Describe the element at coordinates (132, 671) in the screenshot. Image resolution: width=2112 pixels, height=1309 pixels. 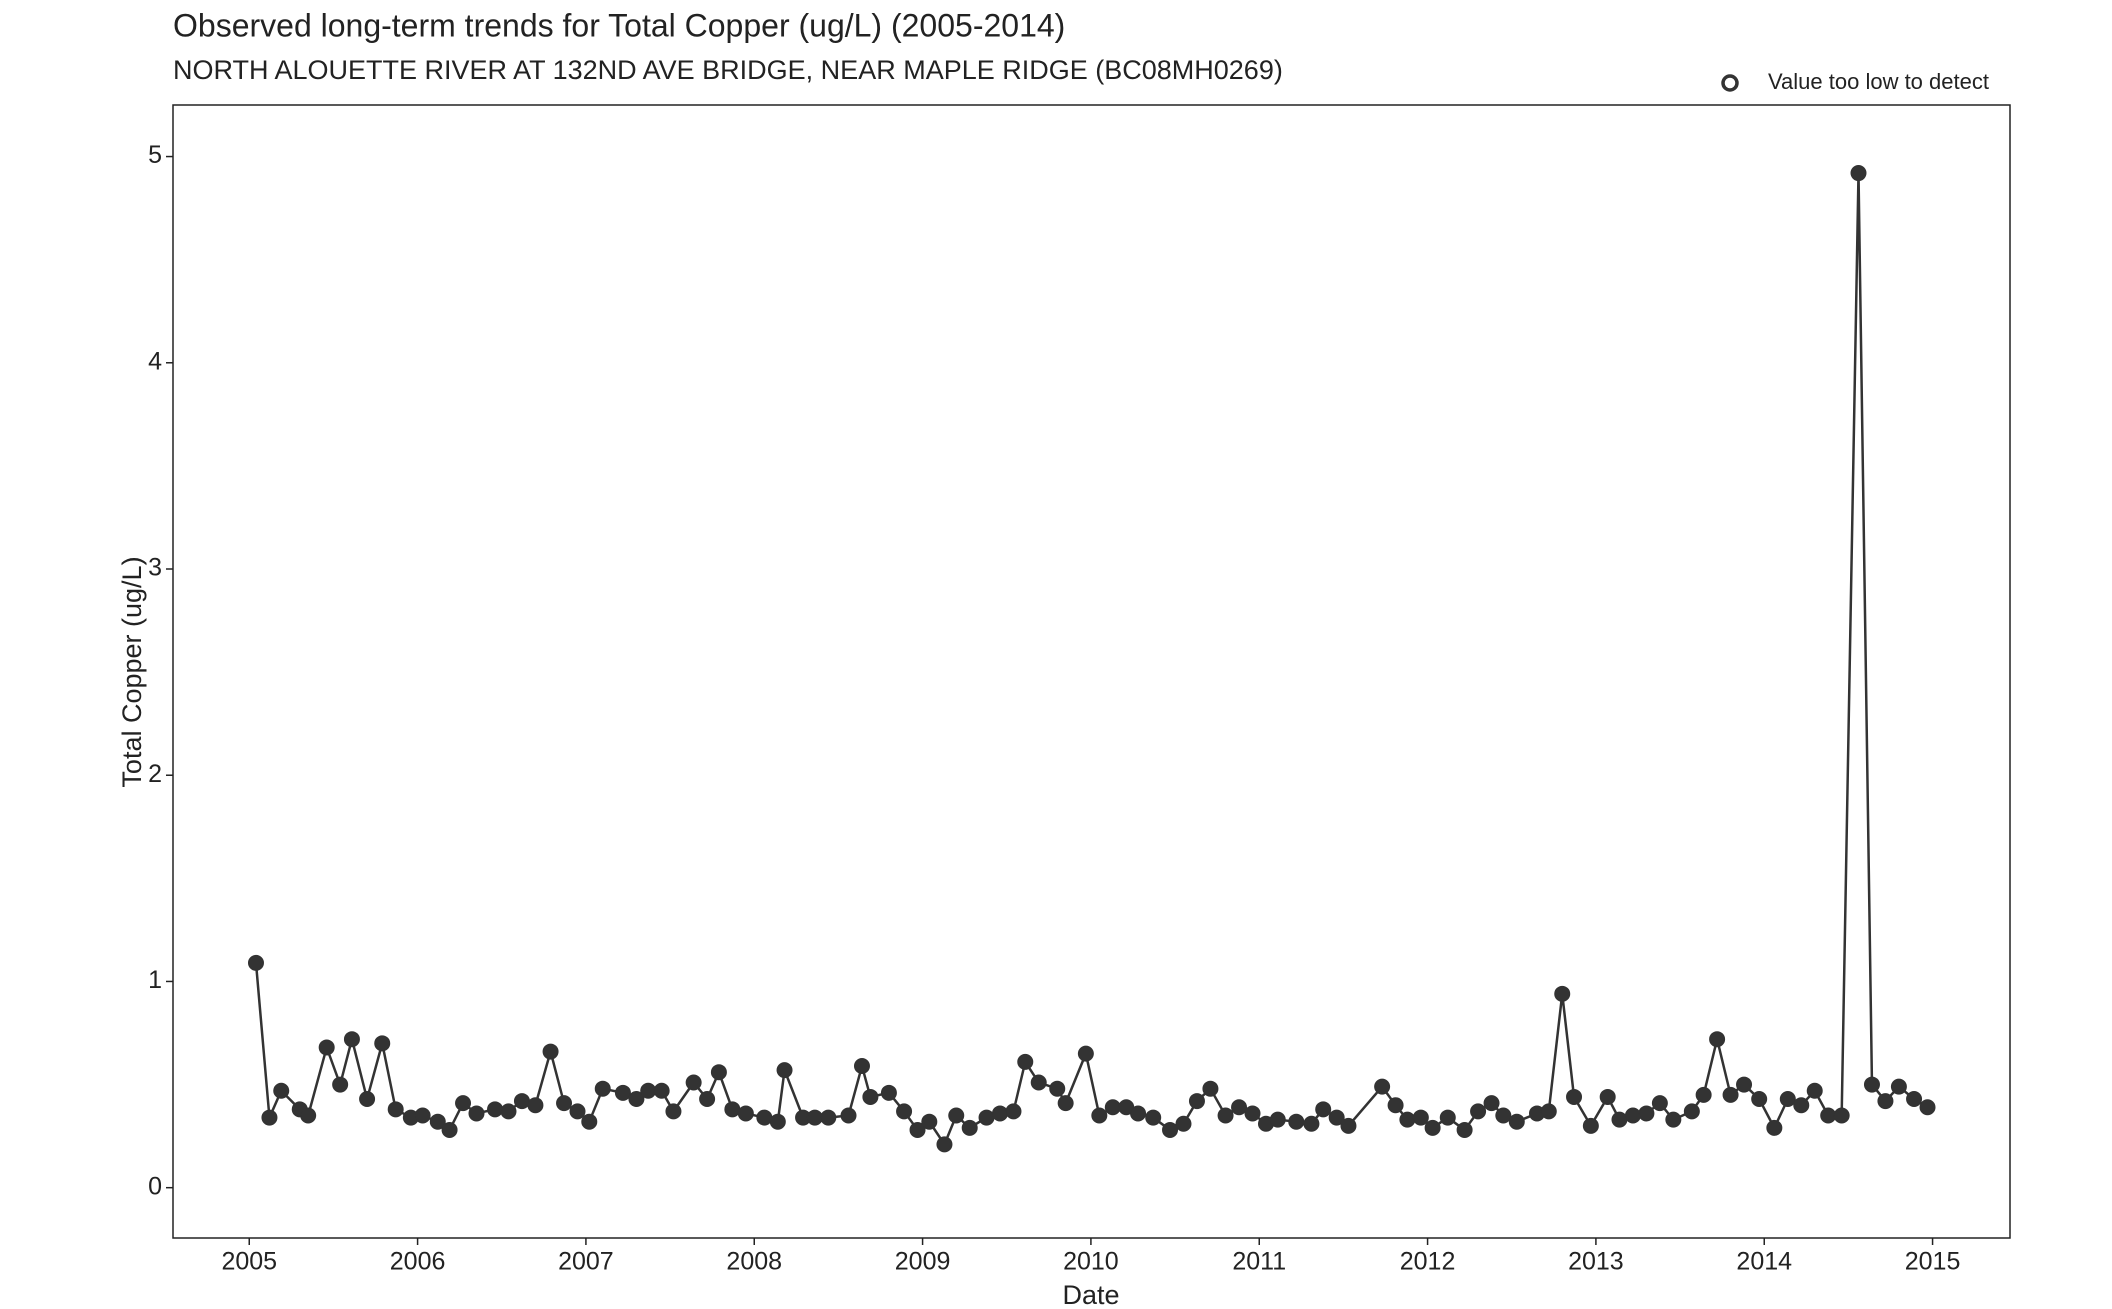
I see `y-axis-label: Total Copper (ug/L)` at that location.